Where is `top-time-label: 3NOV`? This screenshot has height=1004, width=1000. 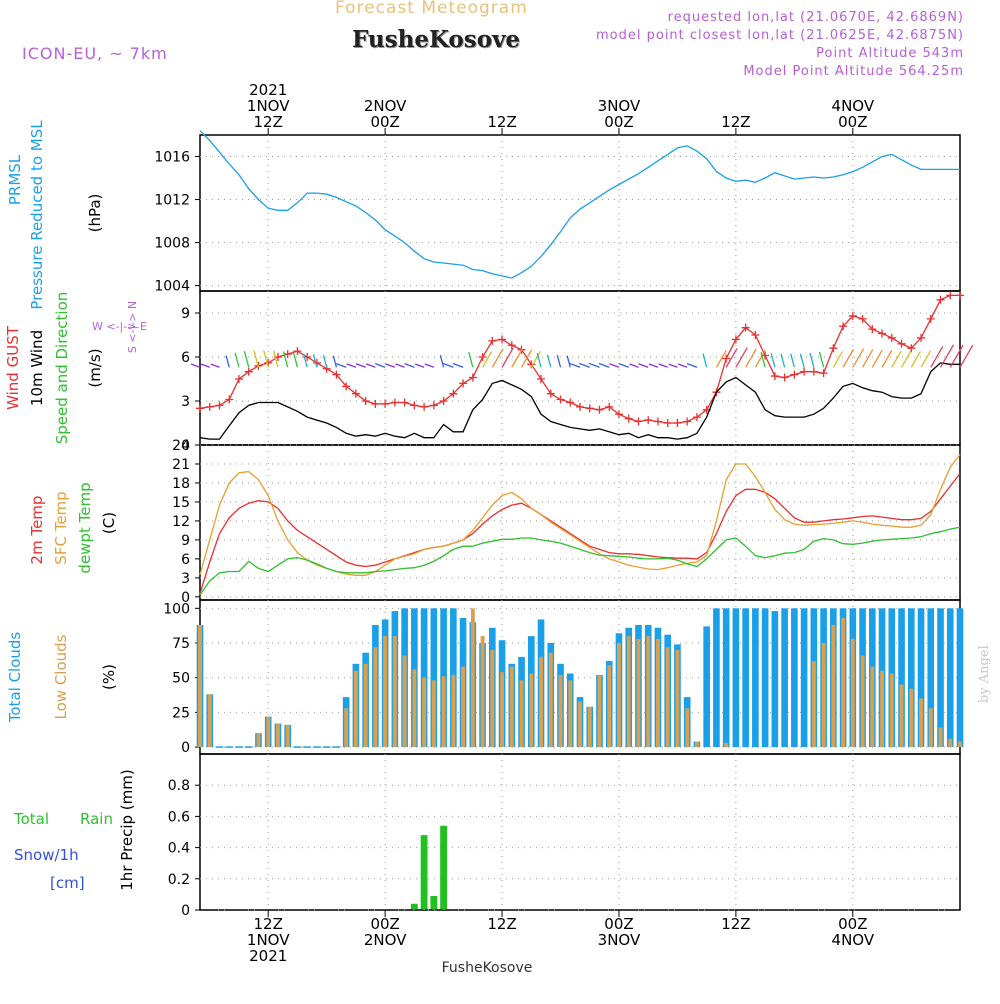
top-time-label: 3NOV is located at coordinates (619, 106).